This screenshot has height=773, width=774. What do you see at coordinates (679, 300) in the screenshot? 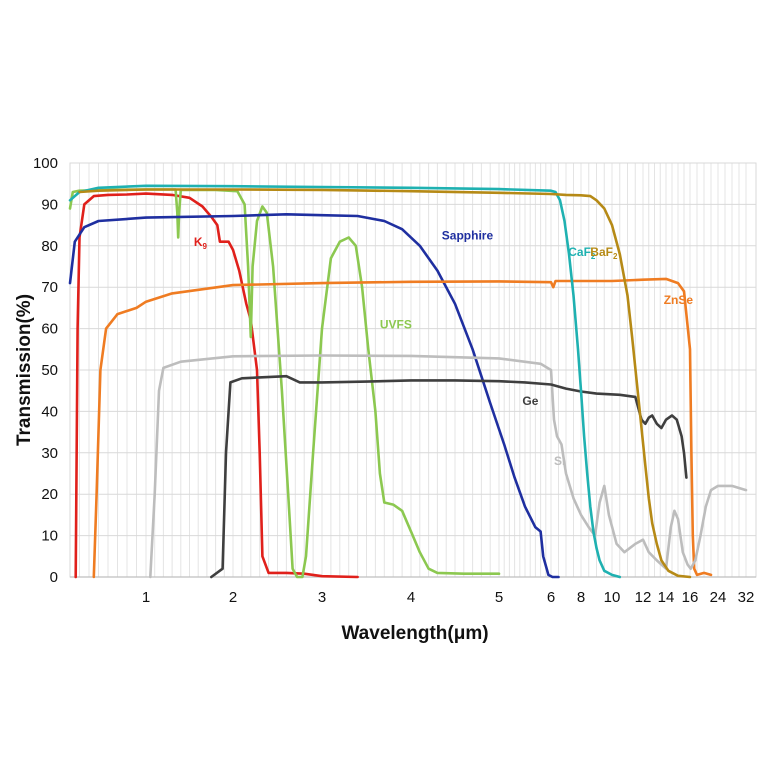
I see `series-label-znse: ZnSe` at bounding box center [679, 300].